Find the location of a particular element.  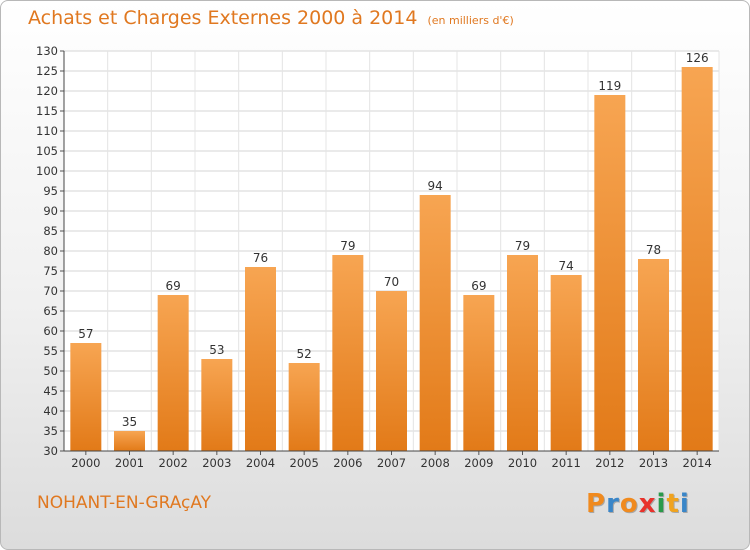

bar-2001 is located at coordinates (129, 441).